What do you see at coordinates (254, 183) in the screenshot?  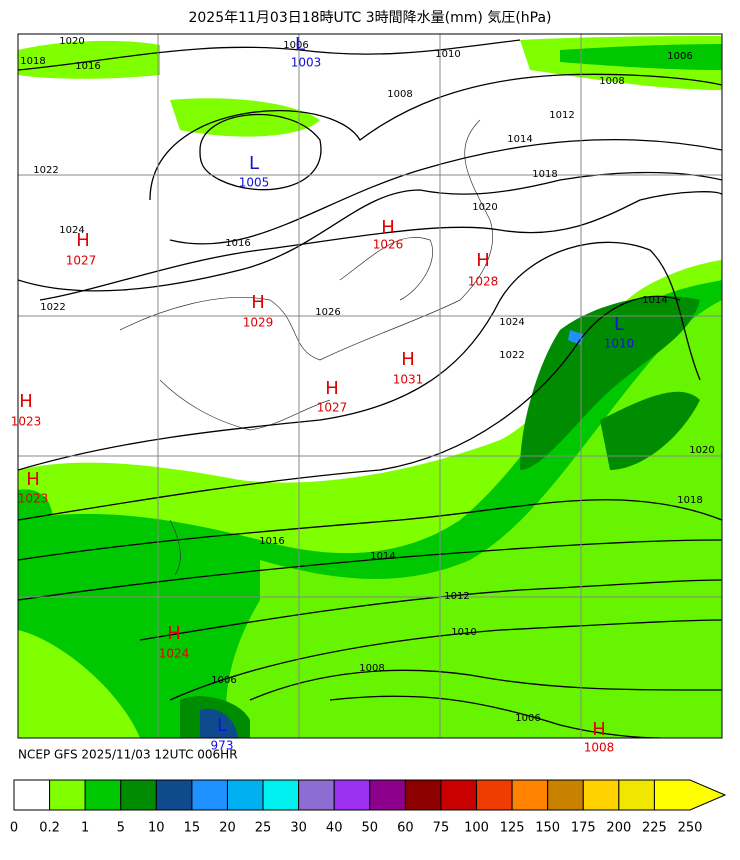 I see `center-pressure: 1005` at bounding box center [254, 183].